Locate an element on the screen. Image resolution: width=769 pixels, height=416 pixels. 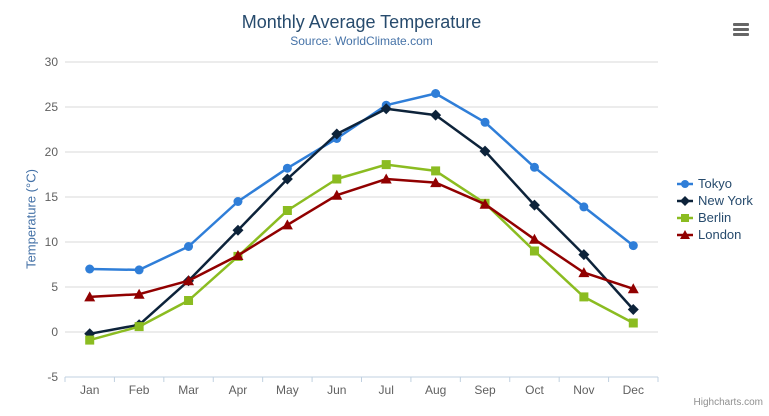
x-axis-label: Mar is located at coordinates (188, 390).